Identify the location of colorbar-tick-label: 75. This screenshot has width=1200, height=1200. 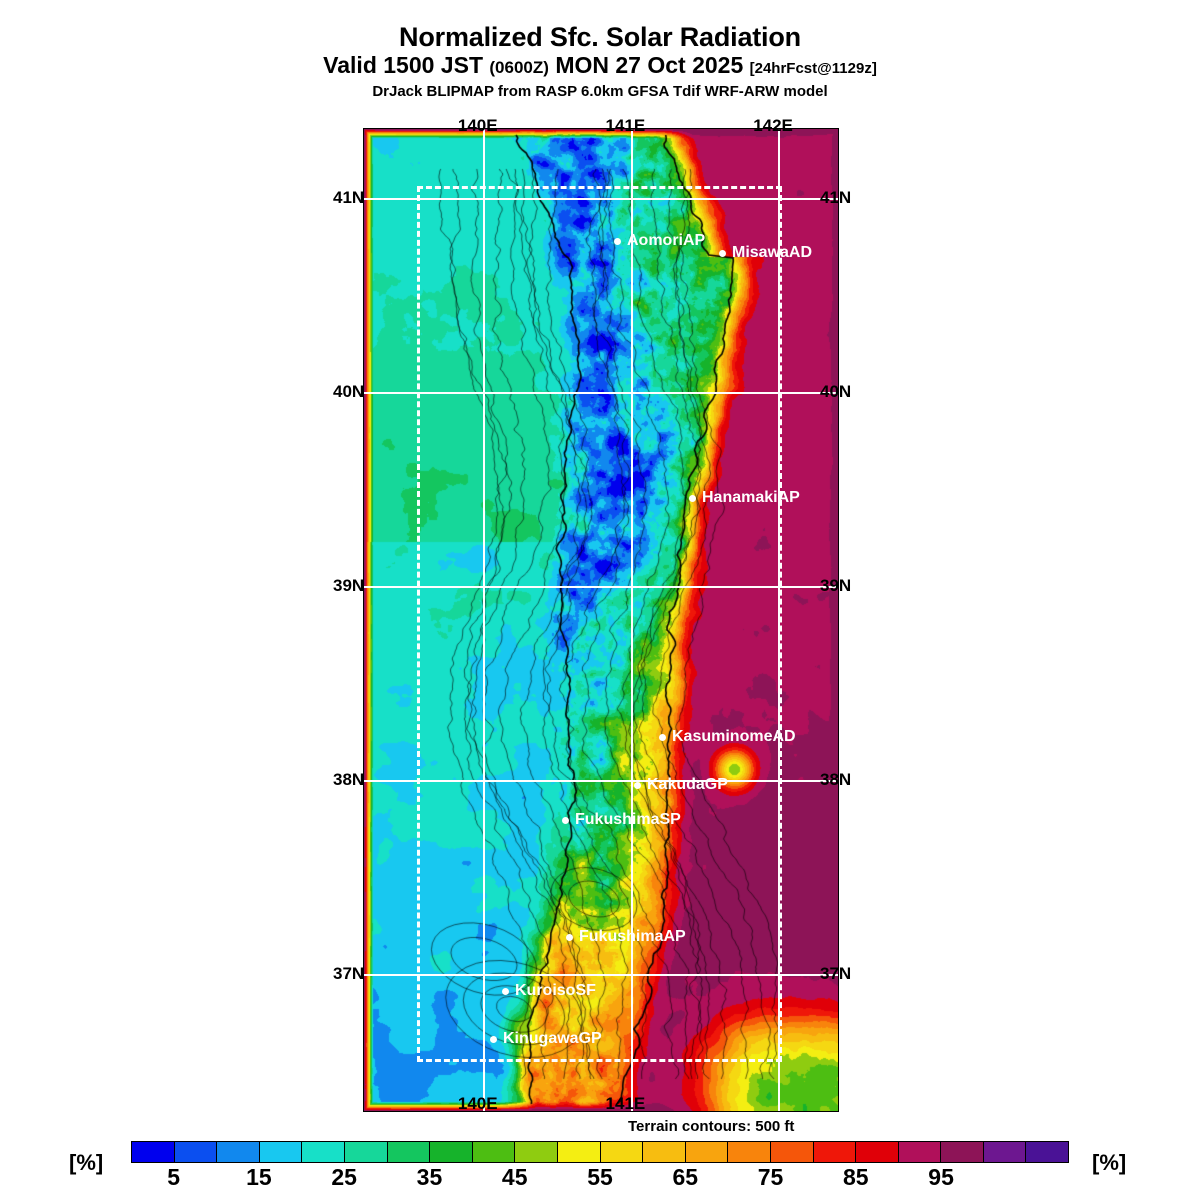
(770, 1177).